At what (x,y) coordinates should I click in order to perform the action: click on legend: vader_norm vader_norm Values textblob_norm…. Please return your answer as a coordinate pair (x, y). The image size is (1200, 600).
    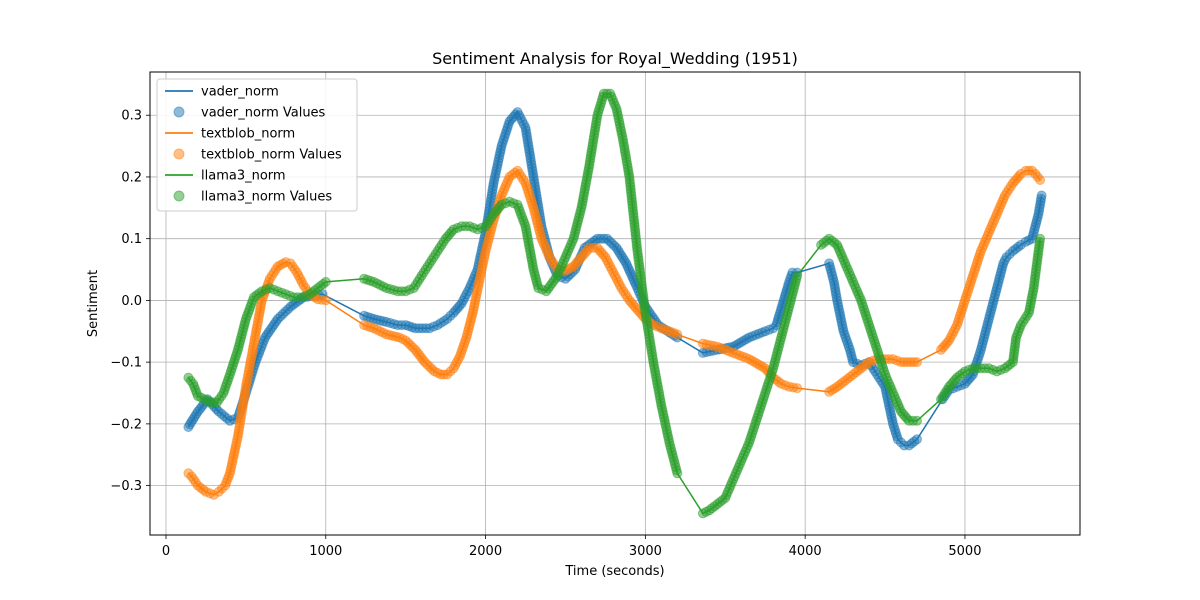
    Looking at the image, I should click on (257, 145).